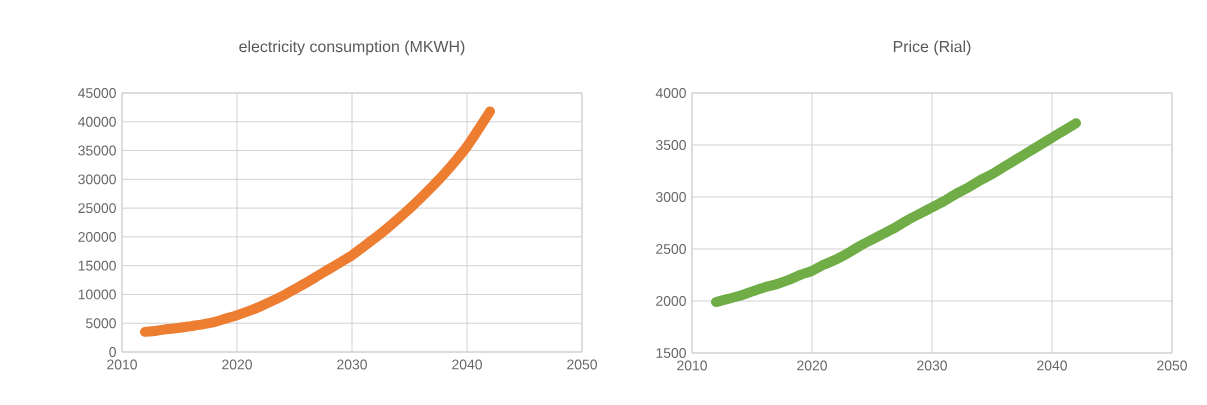  What do you see at coordinates (101, 323) in the screenshot?
I see `y-tick-label: 5000` at bounding box center [101, 323].